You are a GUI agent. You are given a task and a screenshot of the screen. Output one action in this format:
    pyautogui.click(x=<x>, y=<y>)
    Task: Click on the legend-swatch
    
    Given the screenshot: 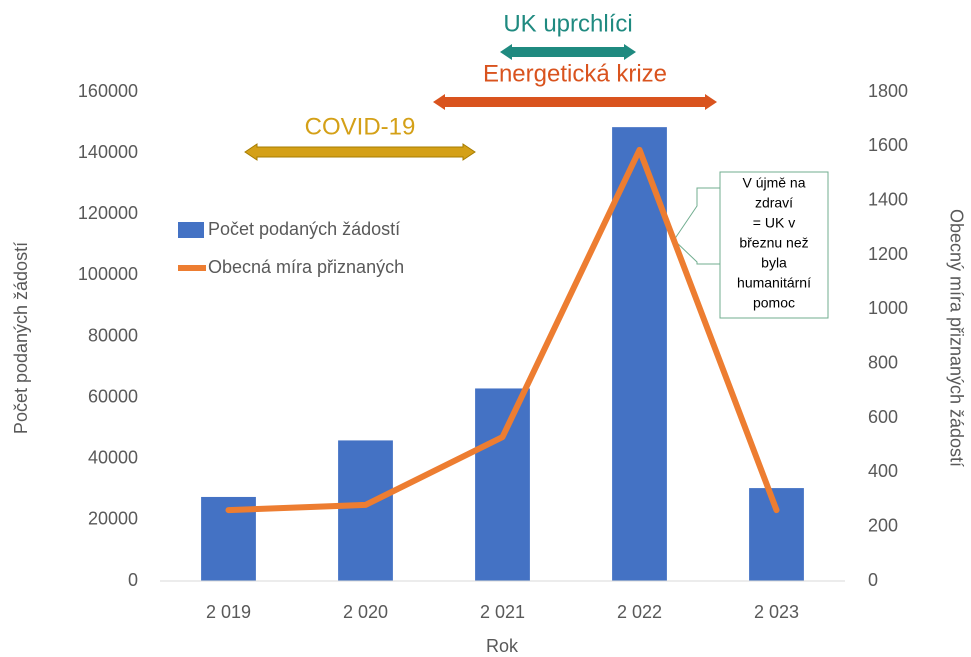 What is the action you would take?
    pyautogui.click(x=191, y=230)
    